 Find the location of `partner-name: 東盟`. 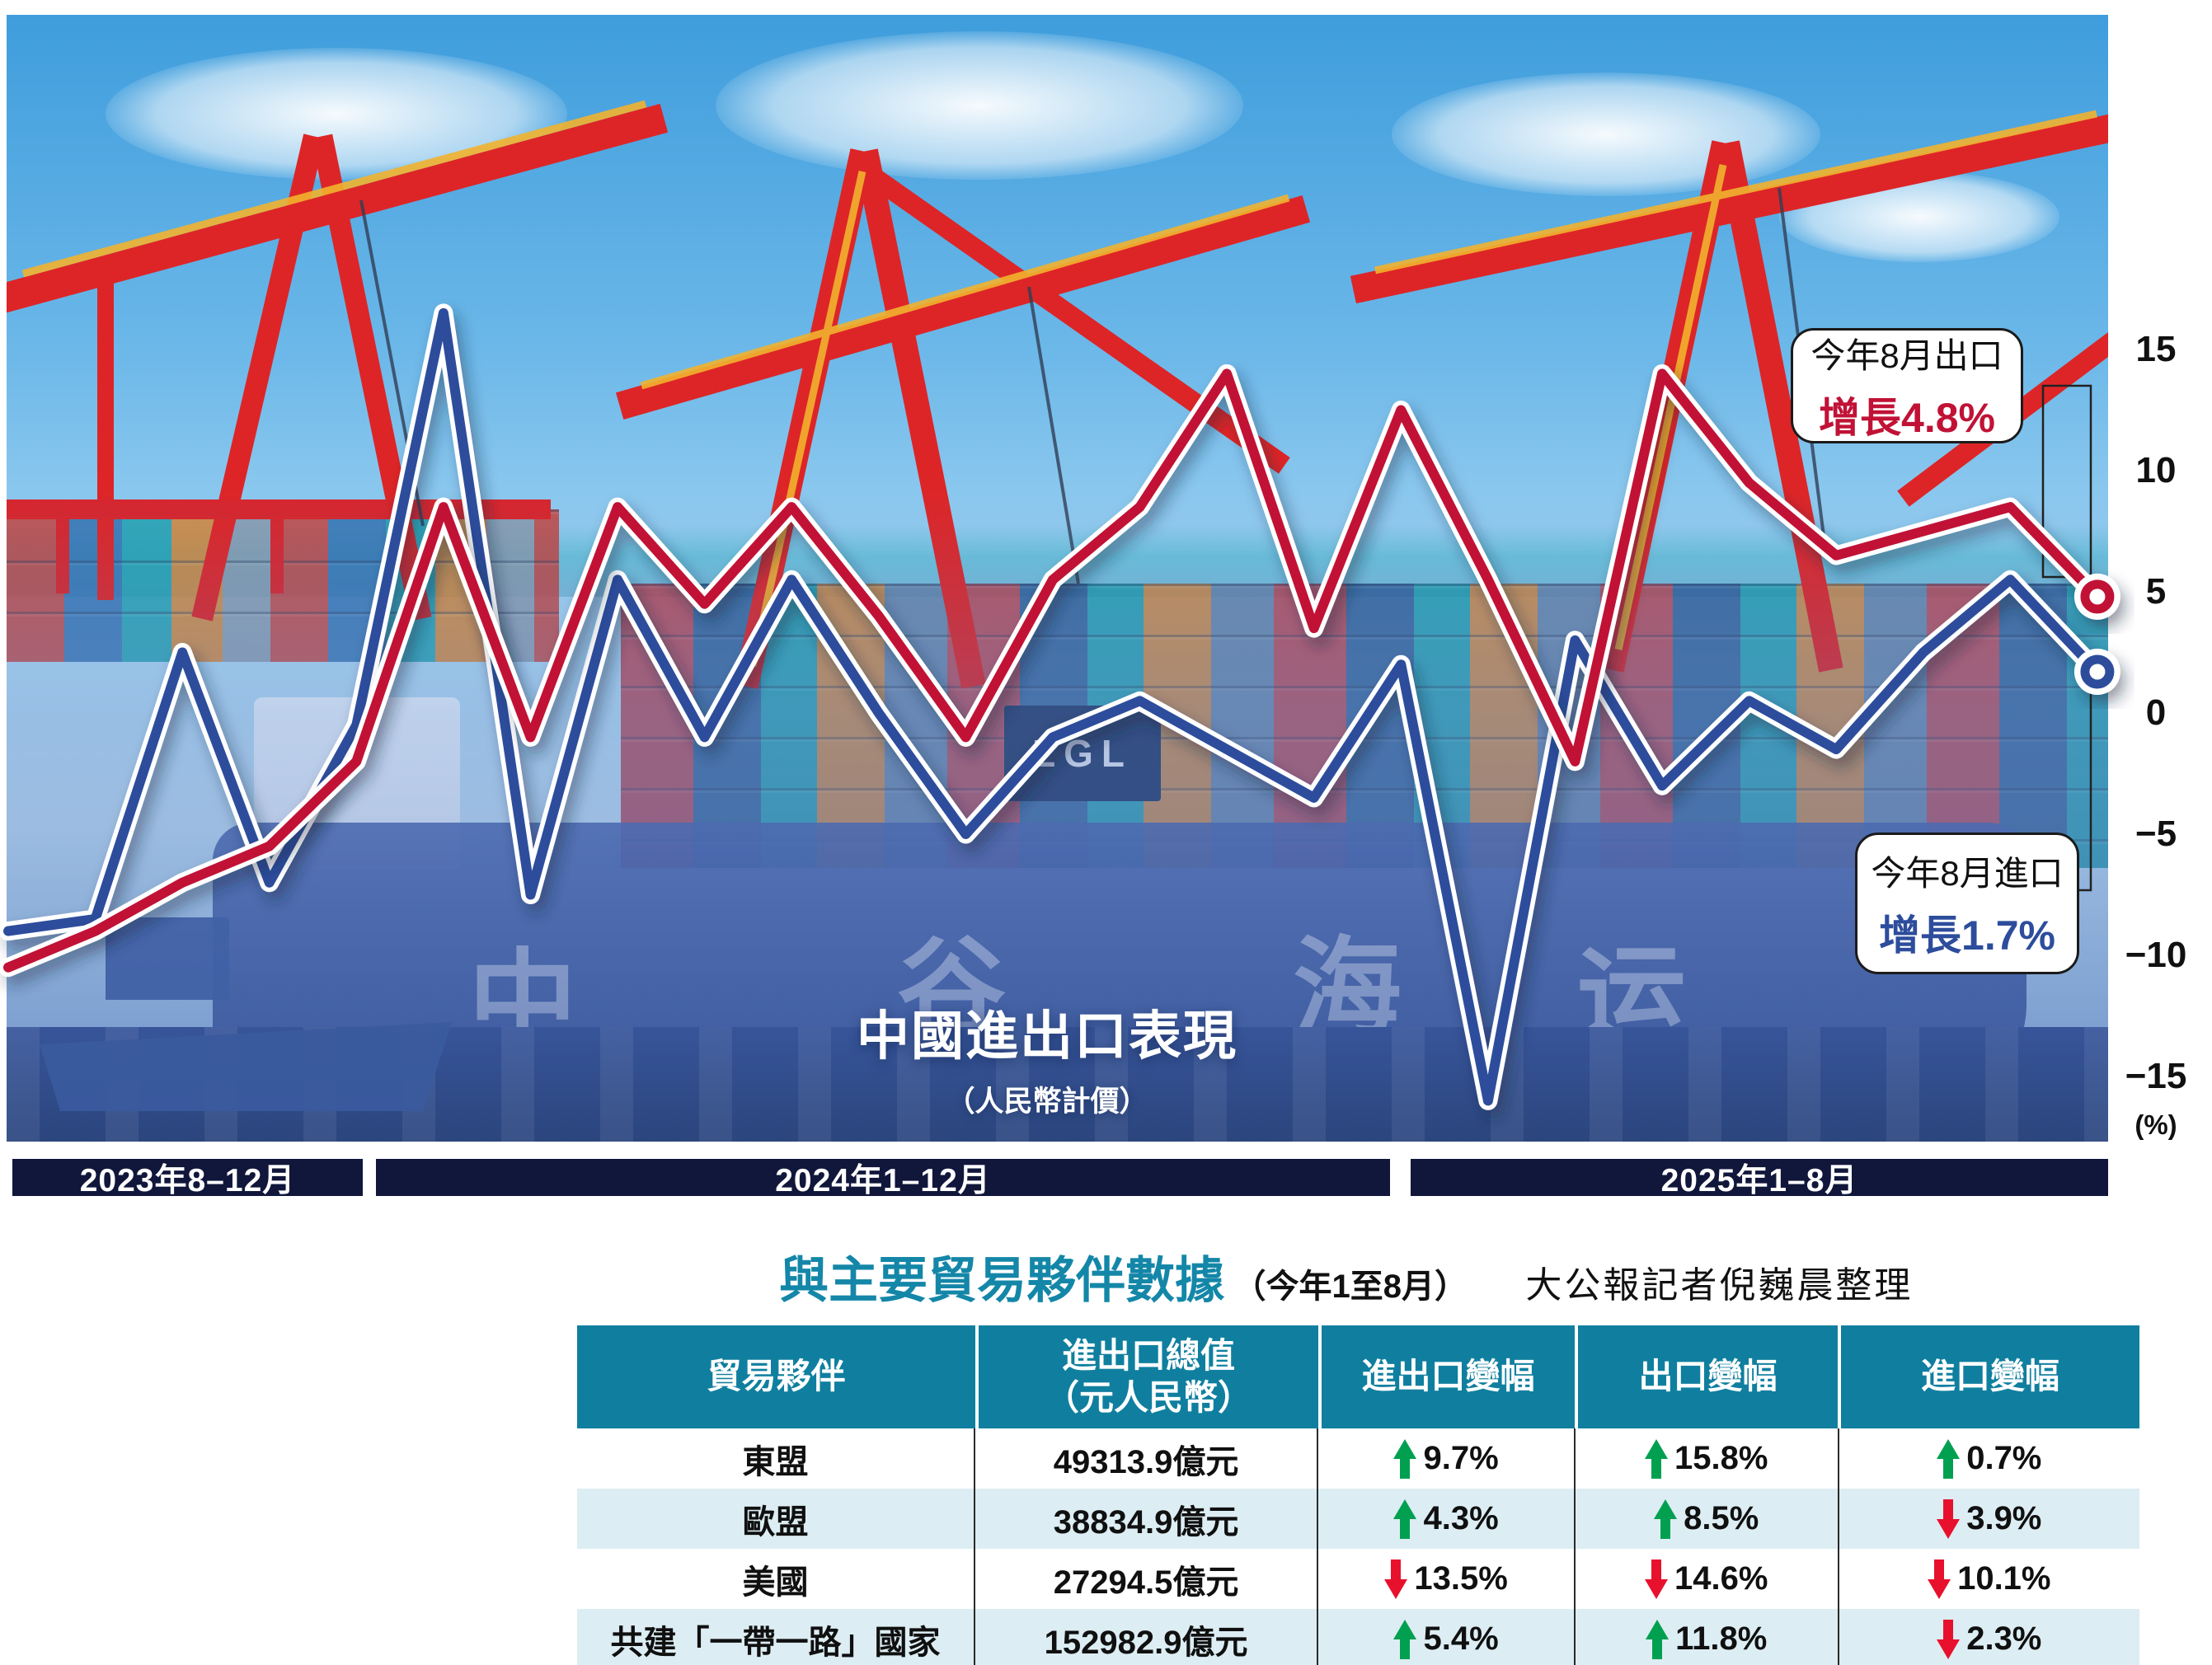

partner-name: 東盟 is located at coordinates (775, 1461).